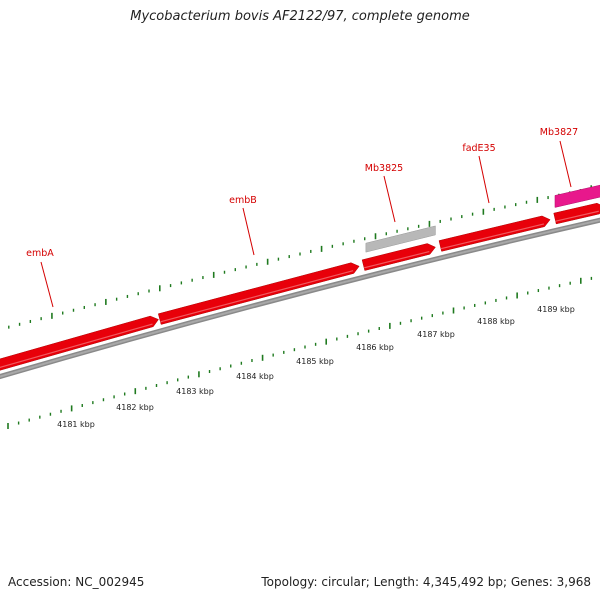  I want to click on kbp-tick-label: 4188 kbp, so click(496, 321).